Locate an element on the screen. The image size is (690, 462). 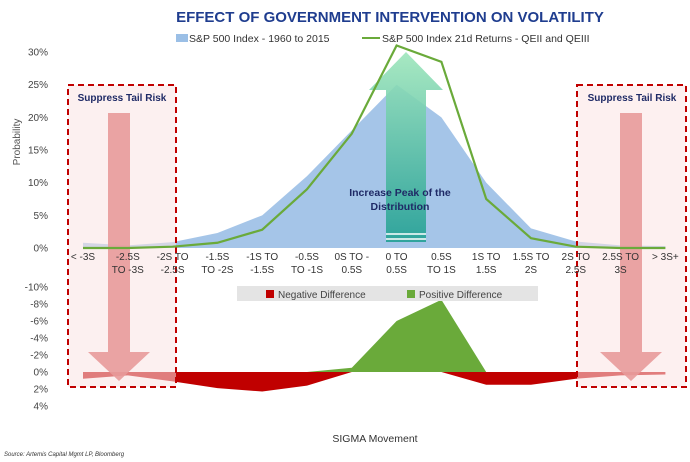
x-tick-line: 2S TO is located at coordinates (576, 257).